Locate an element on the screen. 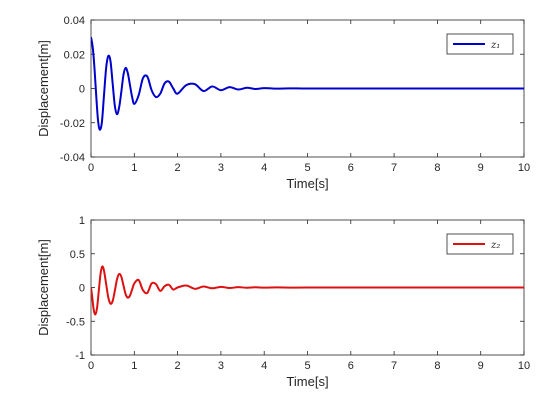  legend-label: z₁ is located at coordinates (495, 45).